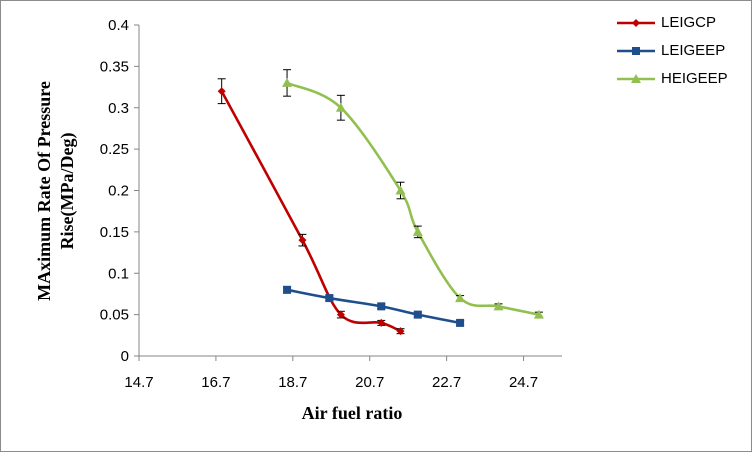  I want to click on y-tick-label-0-4: 0.4, so click(118, 25).